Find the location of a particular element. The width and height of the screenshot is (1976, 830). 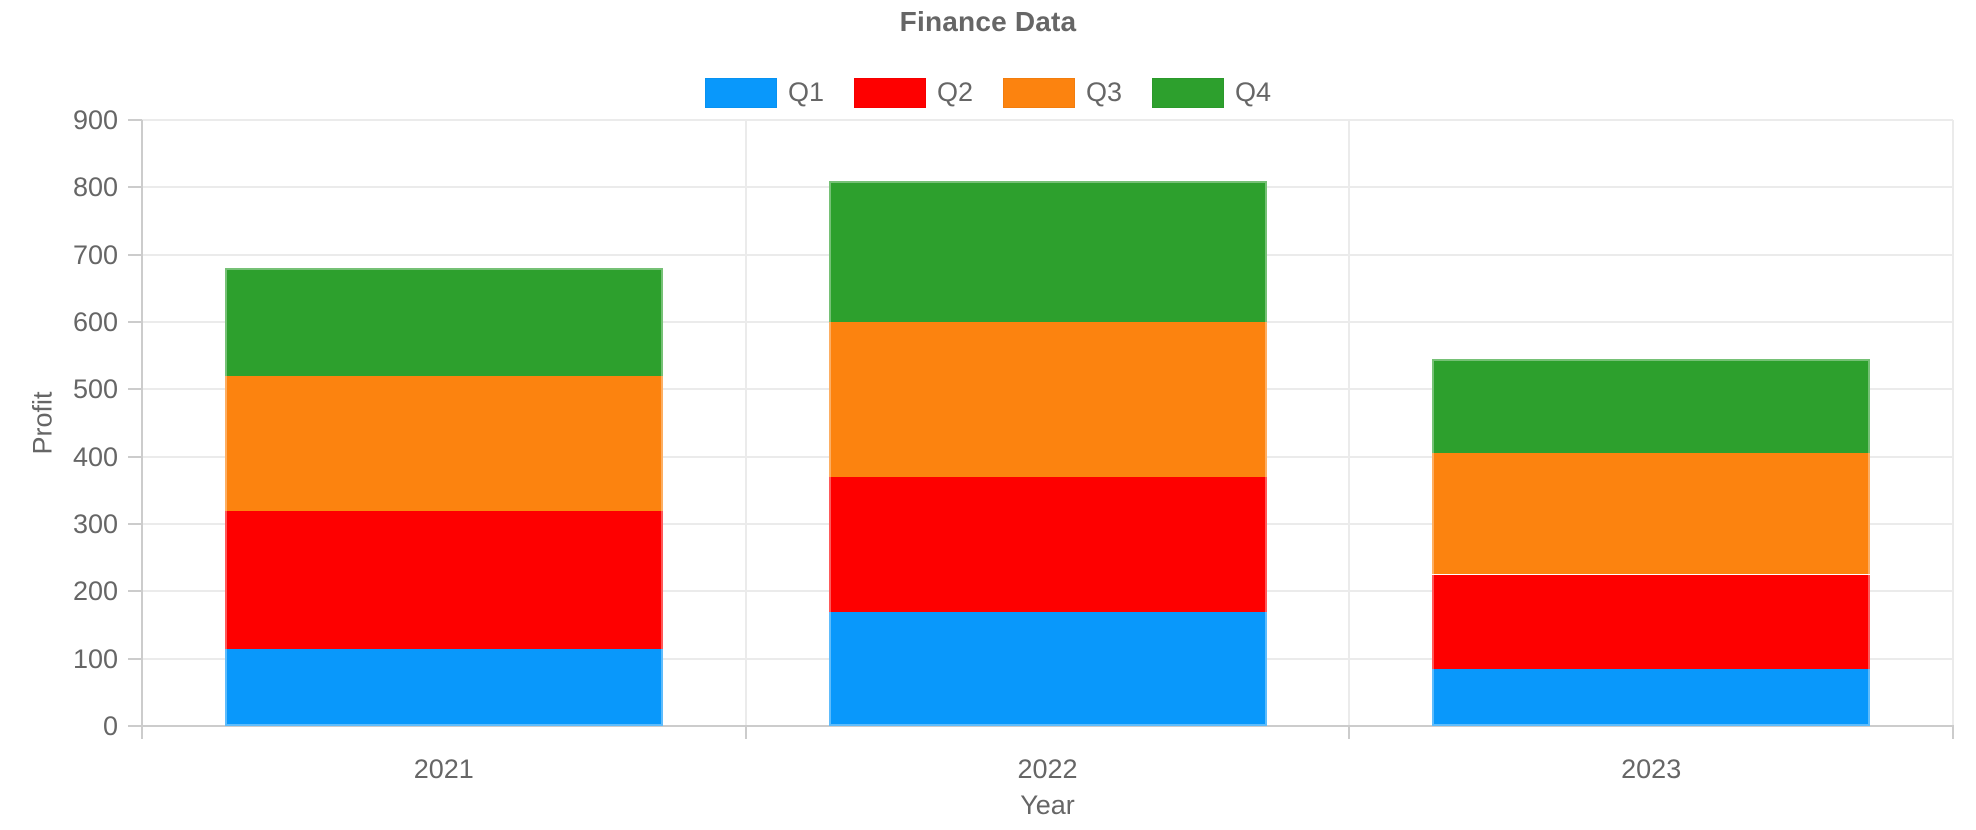

legend-label-q1: Q1 is located at coordinates (805, 92).